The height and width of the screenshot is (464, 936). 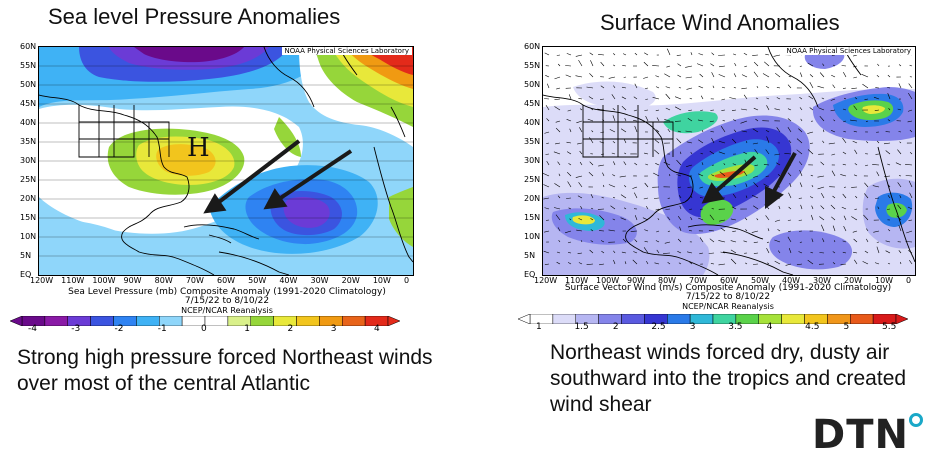 I want to click on colorbar-tick-label: 3, so click(x=692, y=327).